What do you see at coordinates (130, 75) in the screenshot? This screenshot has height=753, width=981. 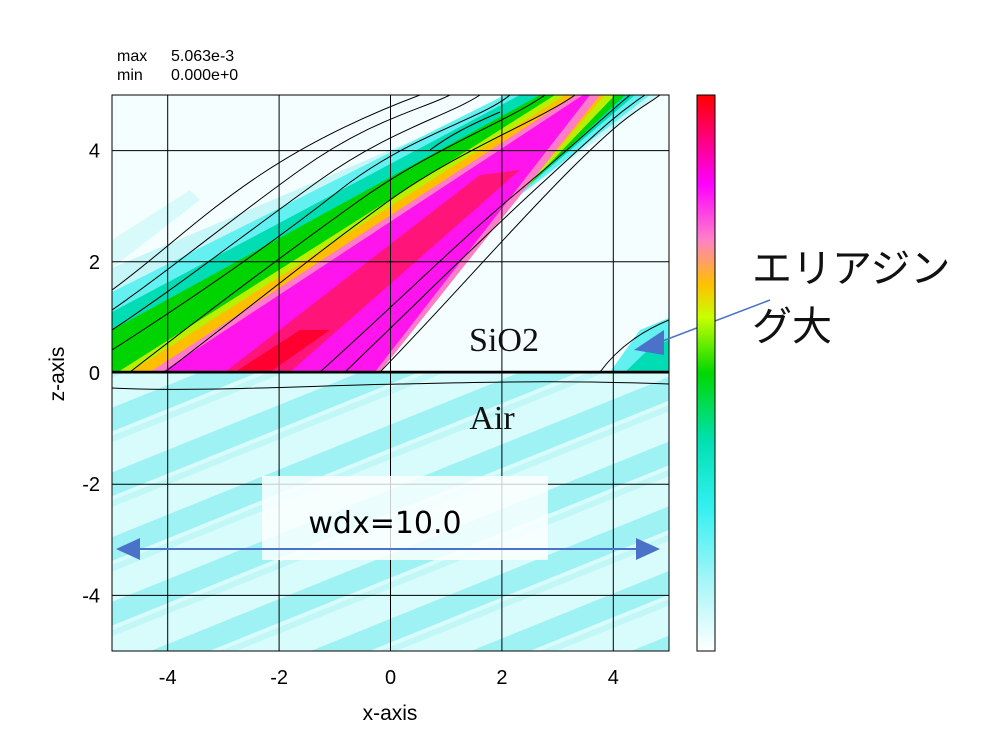 I see `min-label: min` at bounding box center [130, 75].